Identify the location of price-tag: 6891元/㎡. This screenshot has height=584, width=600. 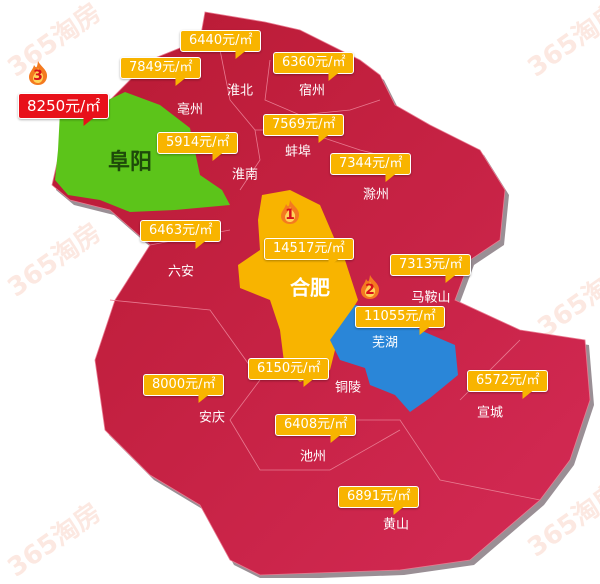
(379, 497).